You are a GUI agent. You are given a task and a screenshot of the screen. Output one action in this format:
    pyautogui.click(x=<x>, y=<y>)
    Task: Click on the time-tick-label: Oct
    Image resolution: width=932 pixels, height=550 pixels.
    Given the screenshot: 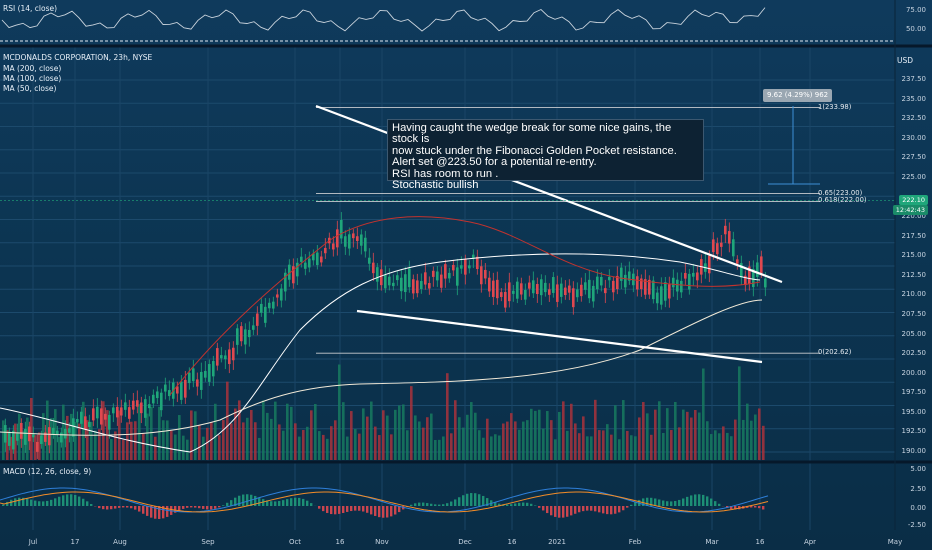 What is the action you would take?
    pyautogui.click(x=295, y=542)
    